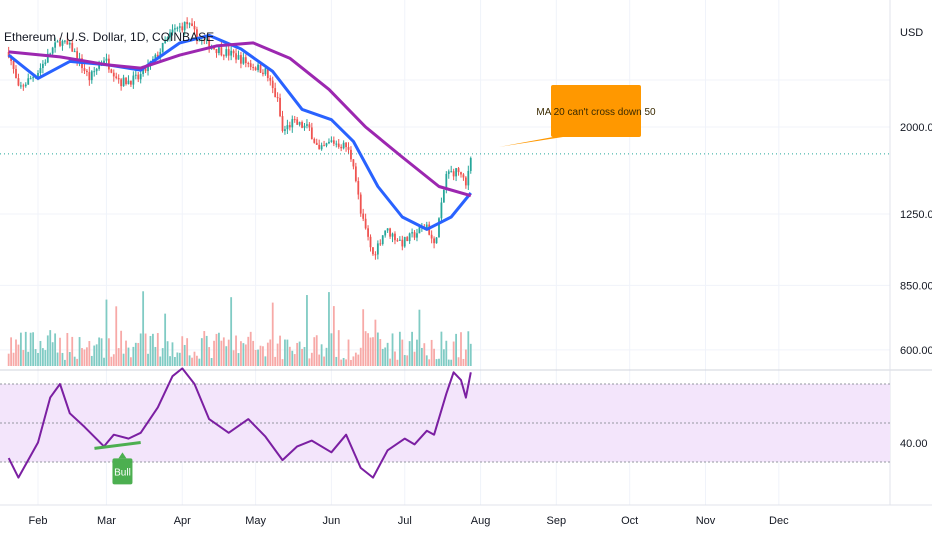 The width and height of the screenshot is (932, 550). I want to click on price-tick-label: 1250.00, so click(916, 215).